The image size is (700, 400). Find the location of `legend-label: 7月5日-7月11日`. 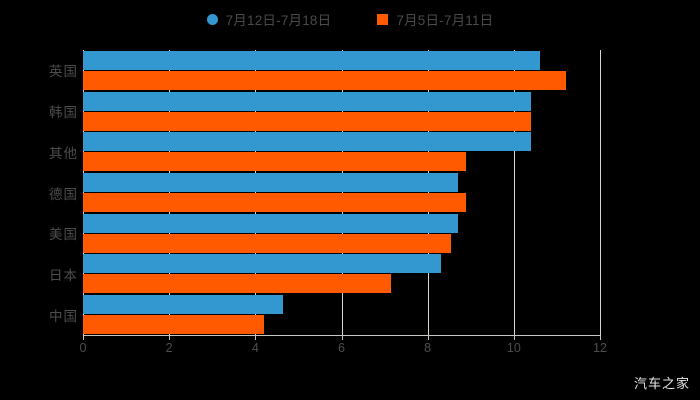

legend-label: 7月5日-7月11日 is located at coordinates (445, 20).